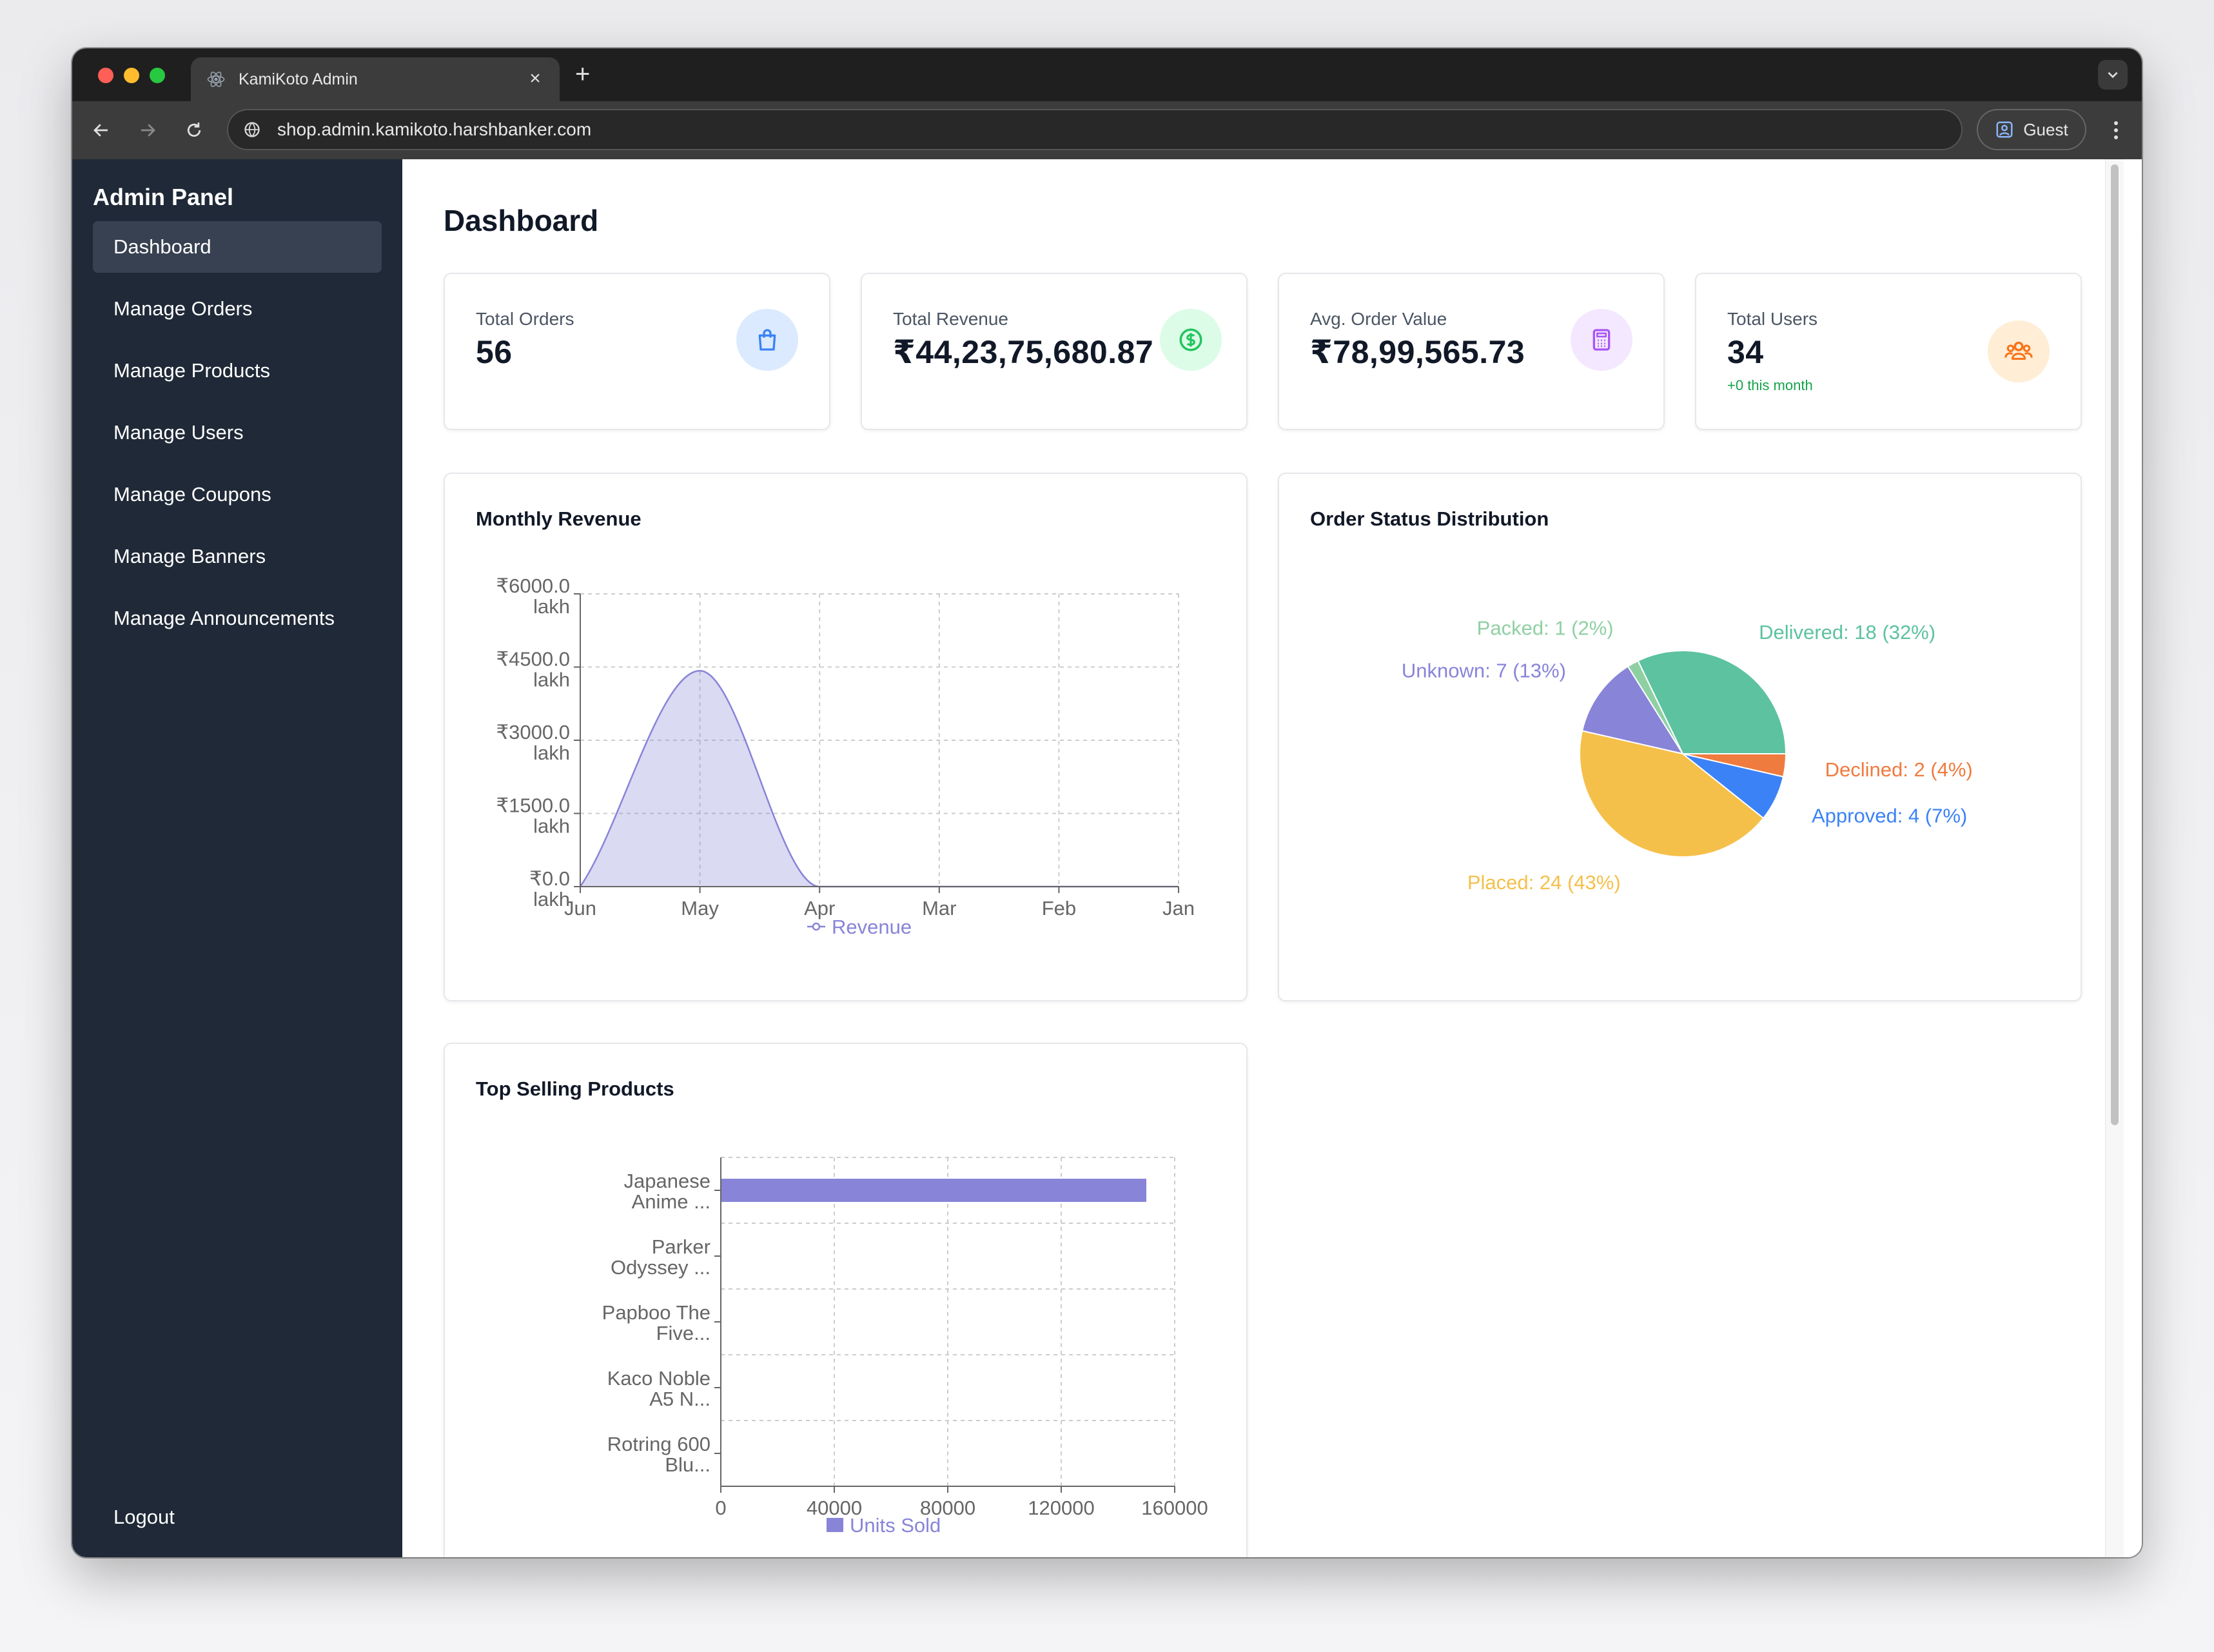 This screenshot has height=1652, width=2214. I want to click on forward-button, so click(147, 130).